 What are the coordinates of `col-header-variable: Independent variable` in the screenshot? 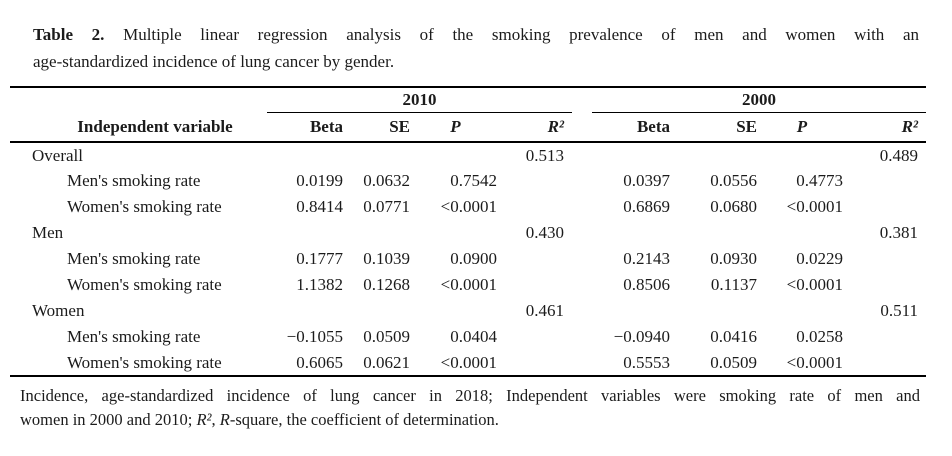 It's located at (135, 128).